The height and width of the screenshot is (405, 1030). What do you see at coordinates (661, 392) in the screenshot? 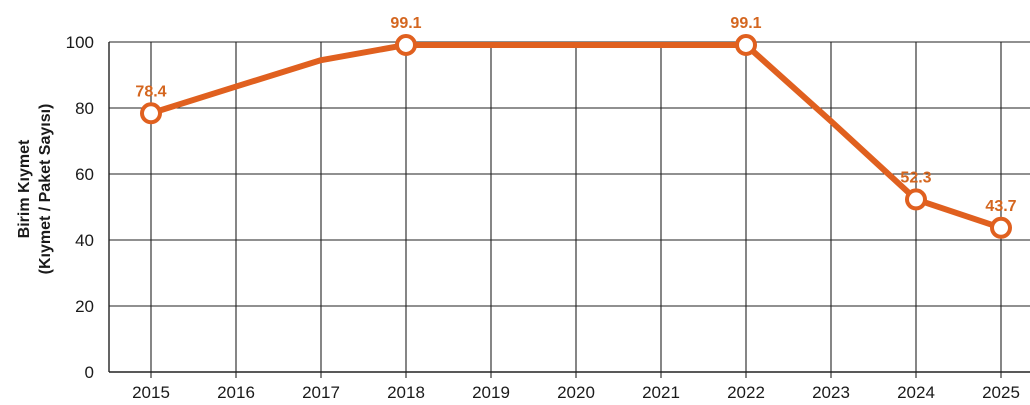
I see `x-tick-label: 2021` at bounding box center [661, 392].